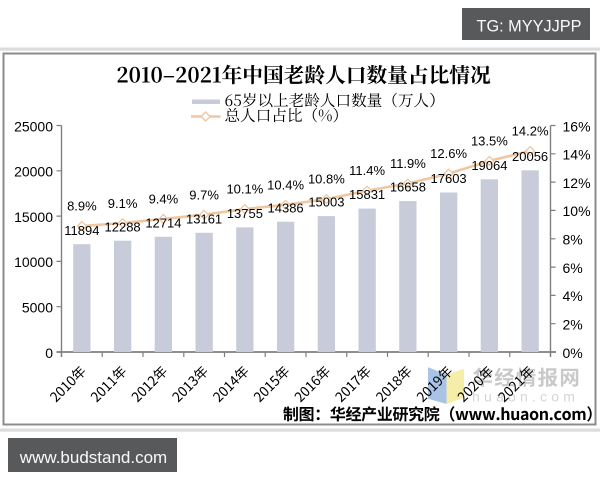  Describe the element at coordinates (123, 203) in the screenshot. I see `svg-text: 9.1%` at that location.